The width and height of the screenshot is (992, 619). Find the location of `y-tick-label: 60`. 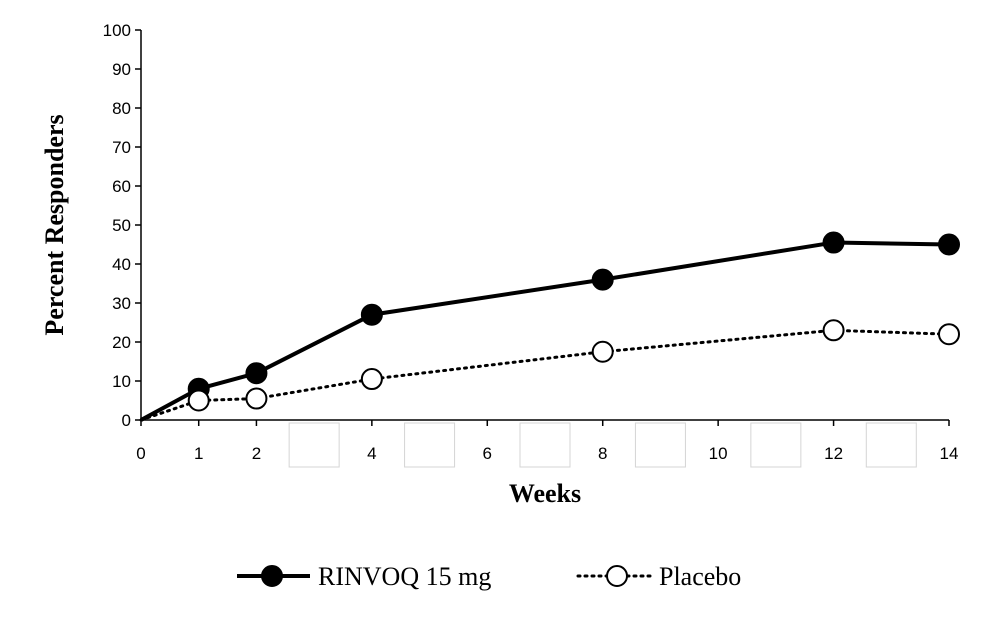

y-tick-label: 60 is located at coordinates (121, 186).